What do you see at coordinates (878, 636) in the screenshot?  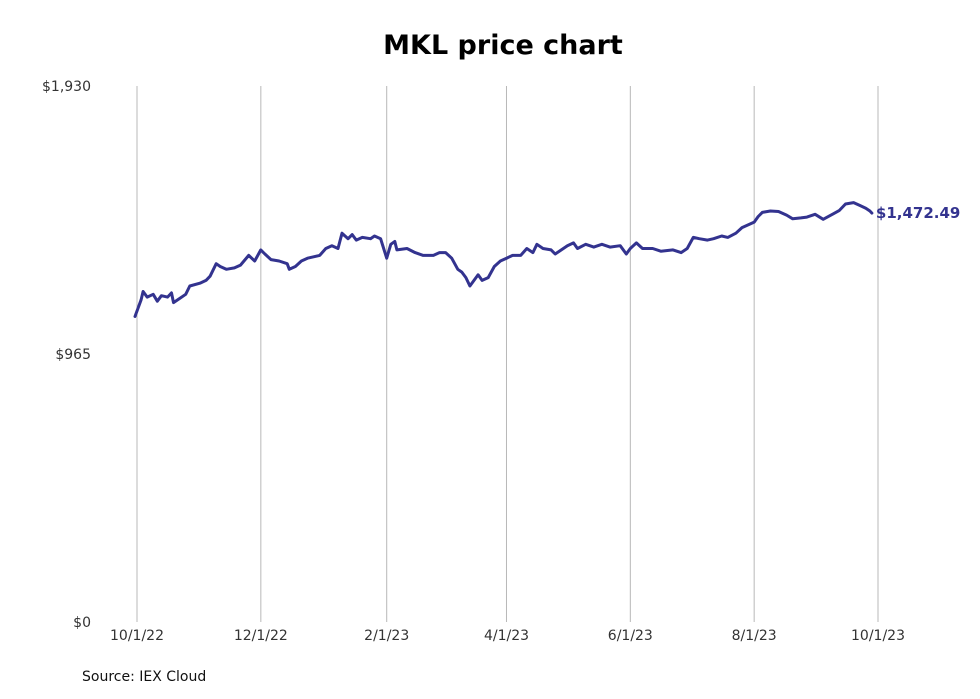 I see `x-tick-label: 10/1/23` at bounding box center [878, 636].